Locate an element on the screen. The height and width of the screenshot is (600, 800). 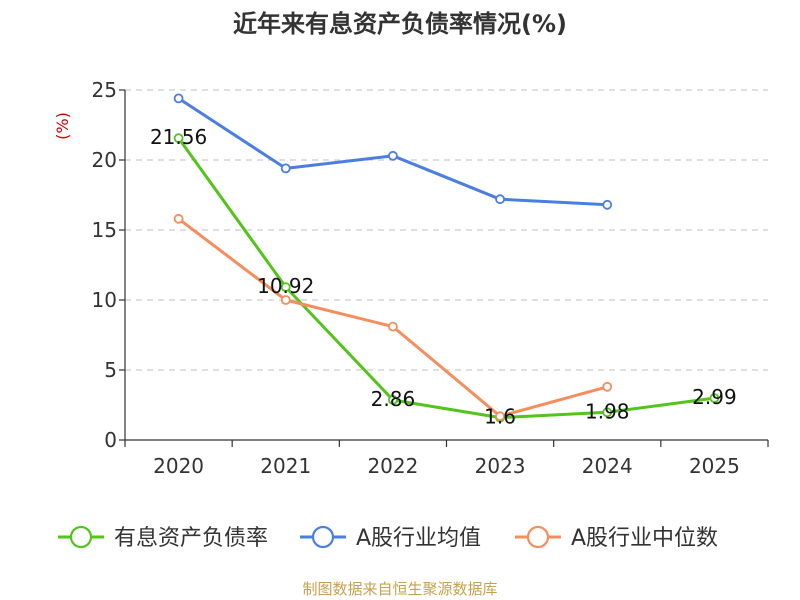
data-label-2022: 2.86 is located at coordinates (393, 399).